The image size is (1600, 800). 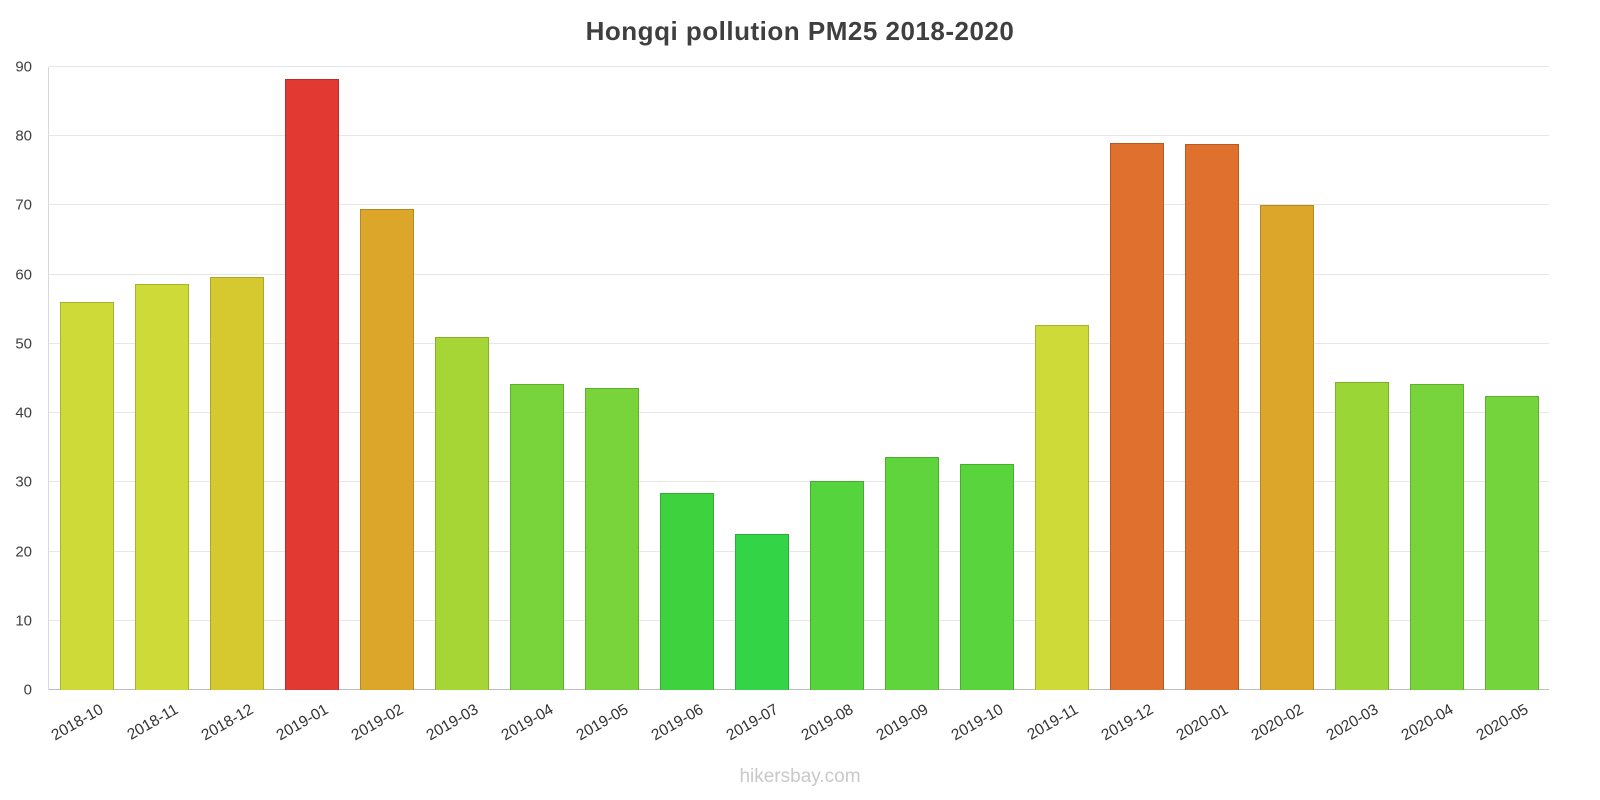 What do you see at coordinates (23, 344) in the screenshot?
I see `y-tick-label: 50` at bounding box center [23, 344].